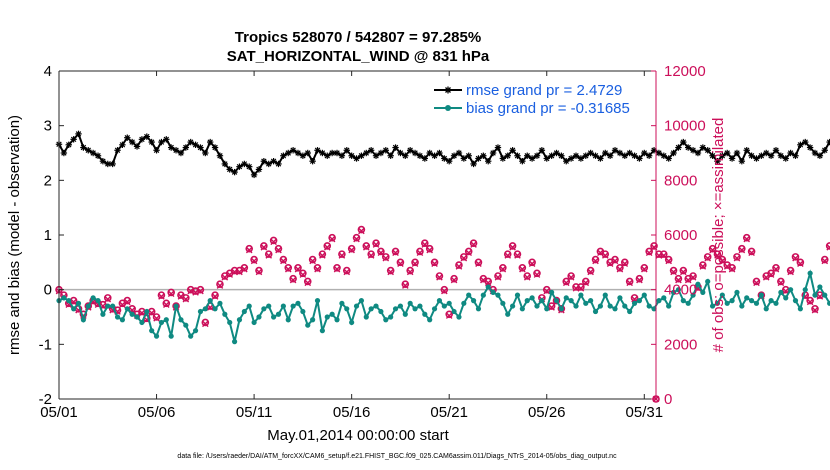  Describe the element at coordinates (442, 154) in the screenshot. I see `series-rmse` at that location.